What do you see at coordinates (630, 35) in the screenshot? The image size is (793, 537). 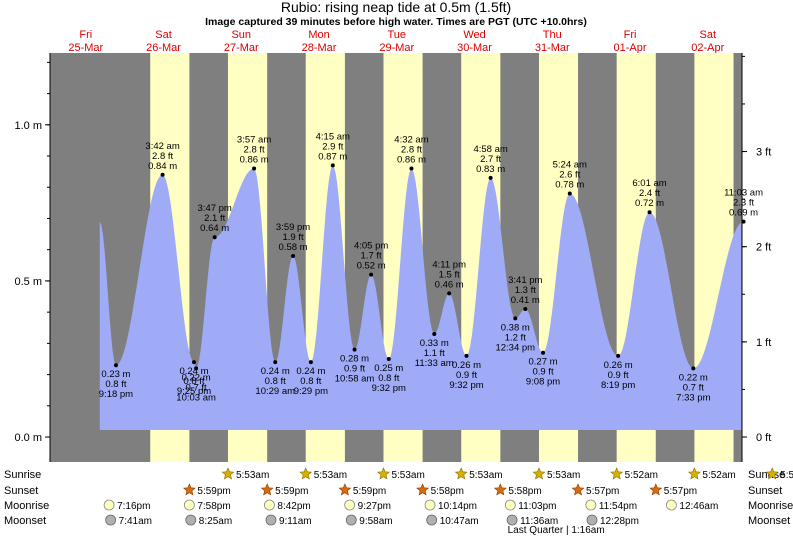 I see `day-label: Fri` at bounding box center [630, 35].